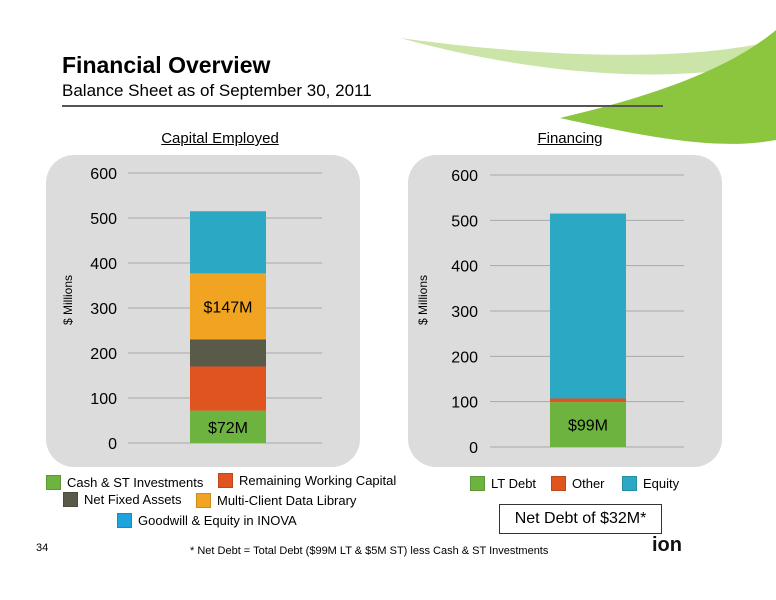 The image size is (776, 600). I want to click on legend-label: LT Debt, so click(514, 483).